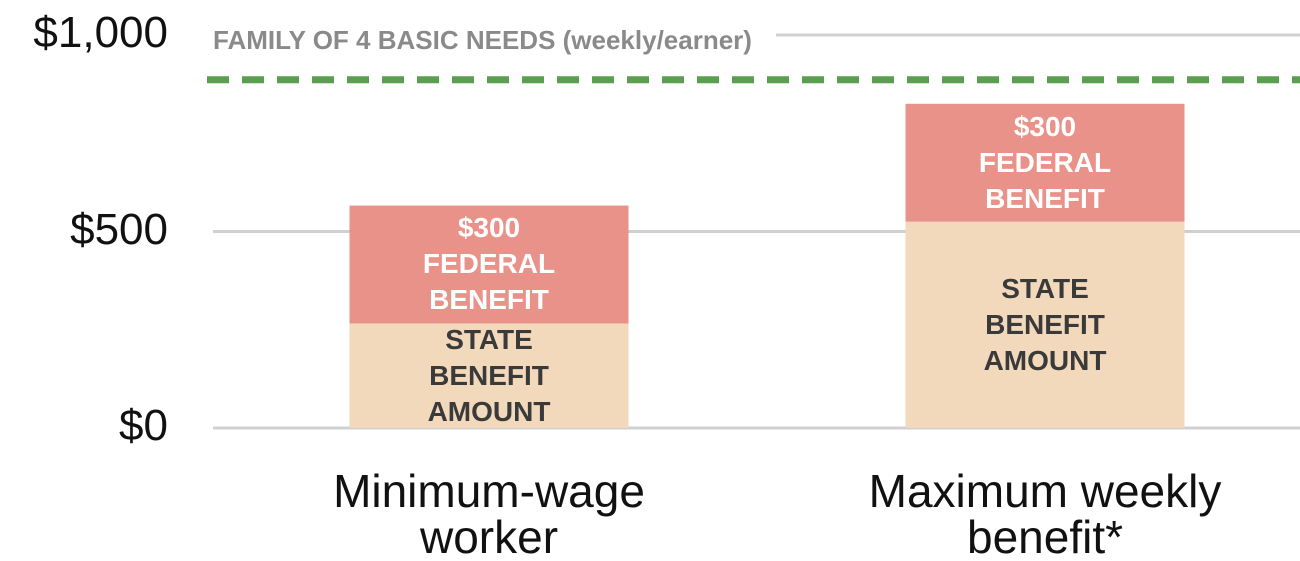 This screenshot has height=561, width=1300. Describe the element at coordinates (100, 32) in the screenshot. I see `y-tick-label: $1,000` at that location.